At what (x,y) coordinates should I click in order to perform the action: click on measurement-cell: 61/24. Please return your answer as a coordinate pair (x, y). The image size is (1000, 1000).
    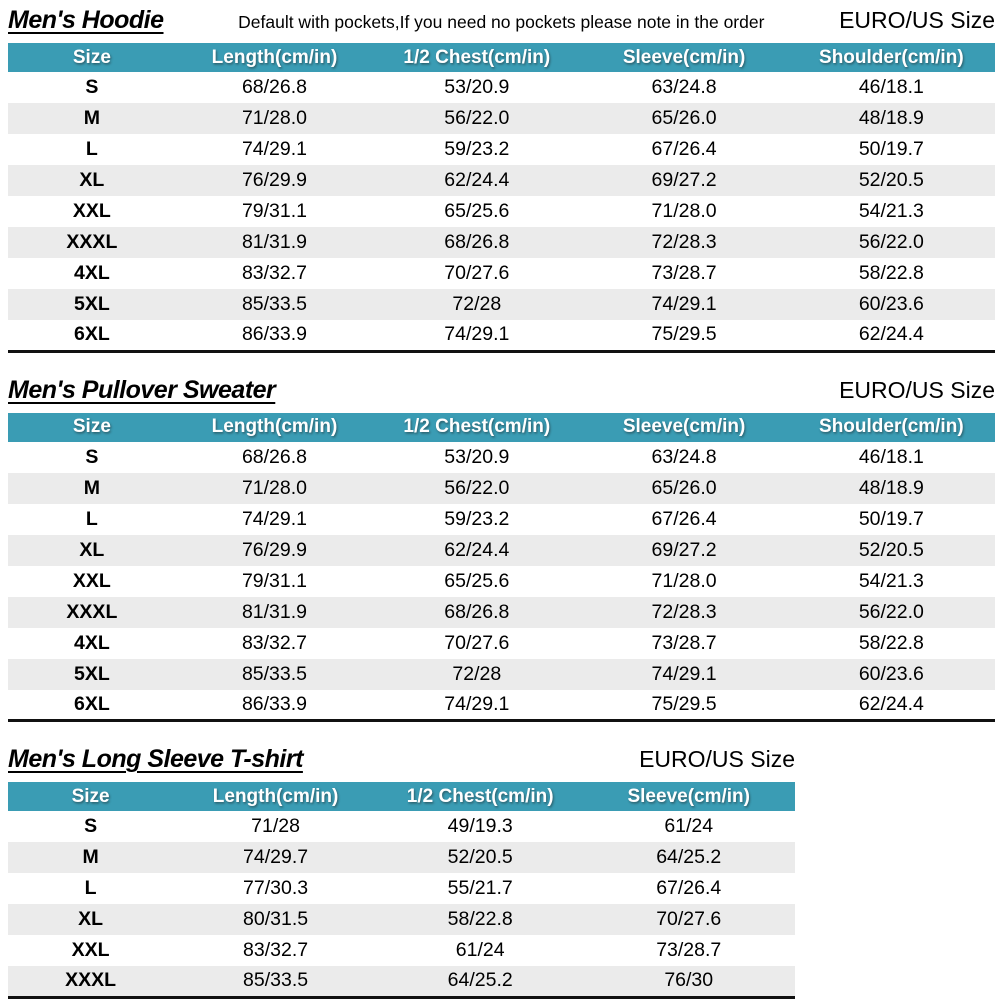
    Looking at the image, I should click on (689, 826).